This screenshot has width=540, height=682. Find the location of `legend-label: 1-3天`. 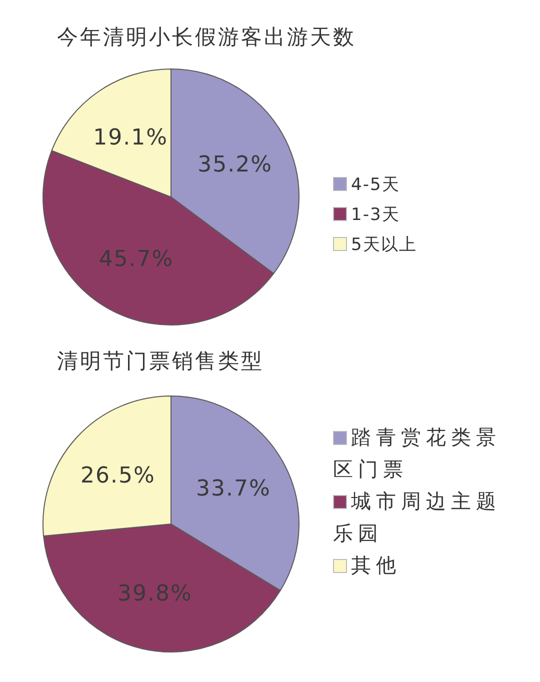

legend-label: 1-3天 is located at coordinates (375, 215).